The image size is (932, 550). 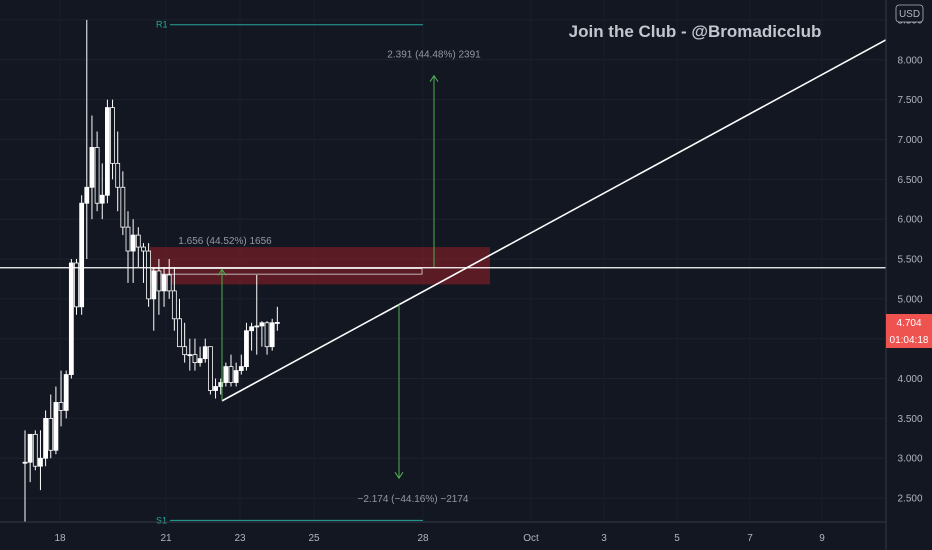 What do you see at coordinates (909, 60) in the screenshot?
I see `y-tick-label: 8.000` at bounding box center [909, 60].